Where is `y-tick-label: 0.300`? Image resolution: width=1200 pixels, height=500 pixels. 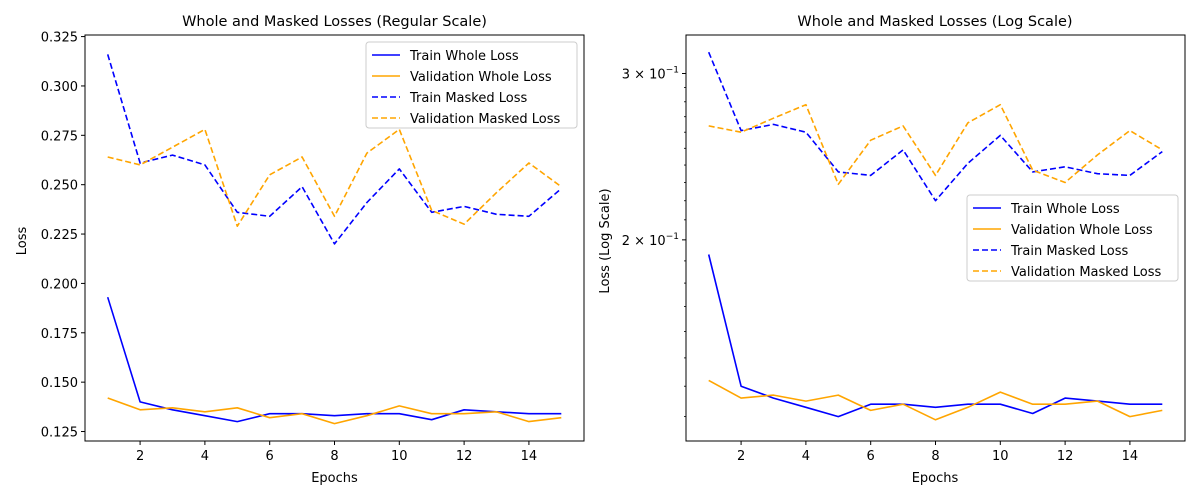
y-tick-label: 0.300 is located at coordinates (59, 87).